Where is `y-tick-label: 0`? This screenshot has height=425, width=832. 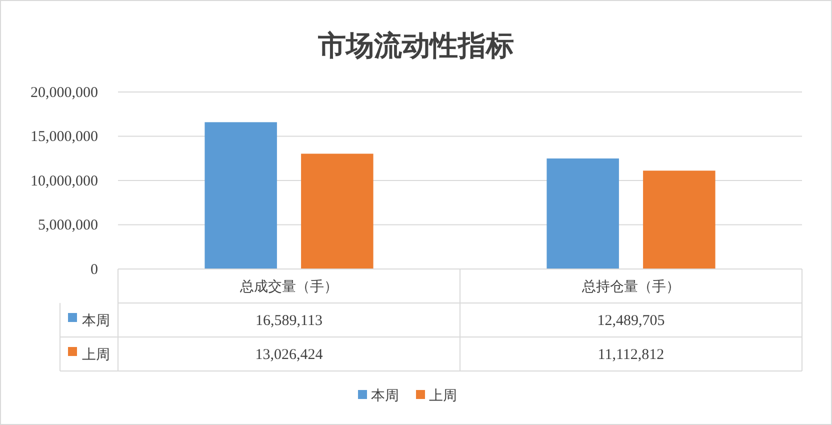
y-tick-label: 0 is located at coordinates (94, 270).